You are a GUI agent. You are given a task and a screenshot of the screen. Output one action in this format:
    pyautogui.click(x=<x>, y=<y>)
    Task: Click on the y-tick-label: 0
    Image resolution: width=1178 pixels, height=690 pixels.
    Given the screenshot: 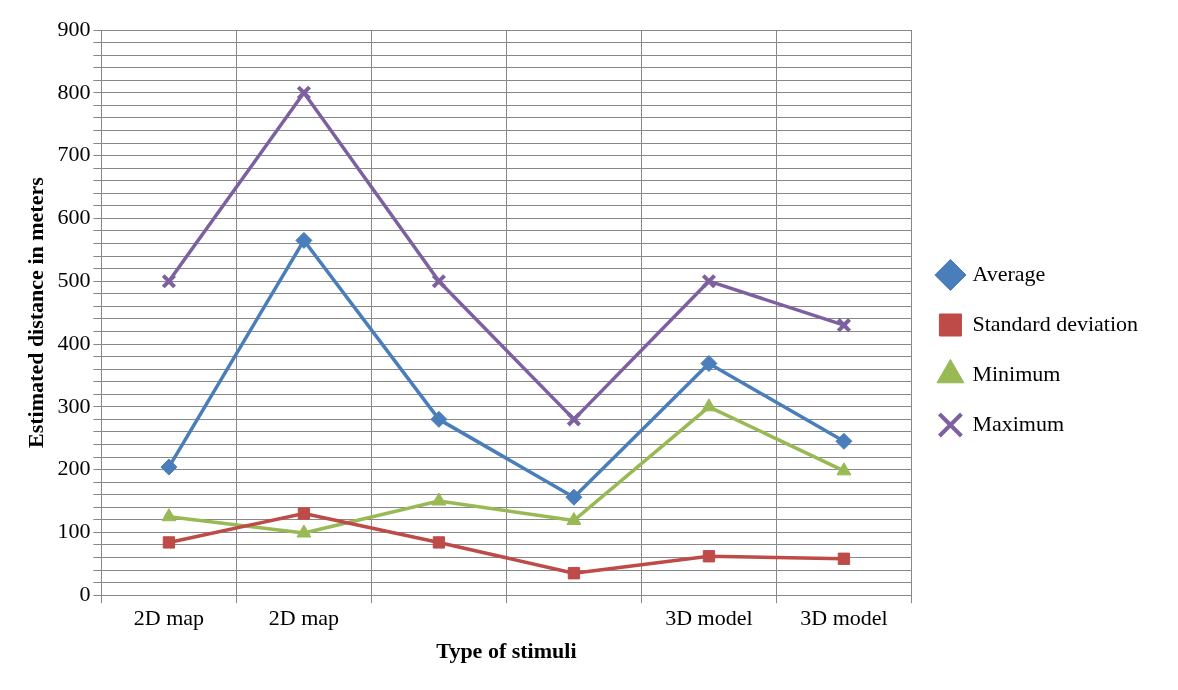 What is the action you would take?
    pyautogui.click(x=85, y=593)
    